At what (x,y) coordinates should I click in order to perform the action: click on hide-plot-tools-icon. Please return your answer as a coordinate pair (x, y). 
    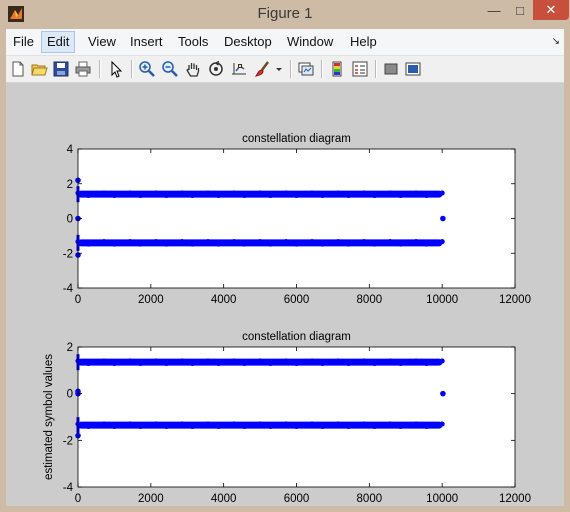
    Looking at the image, I should click on (391, 69).